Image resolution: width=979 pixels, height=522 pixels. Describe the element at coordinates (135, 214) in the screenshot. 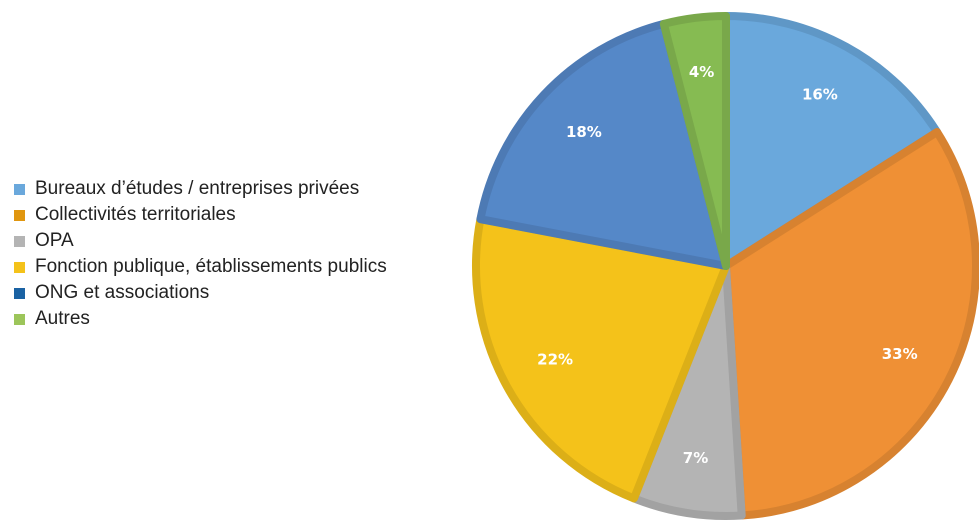

I see `legend-label: Collectivités territoriales` at that location.